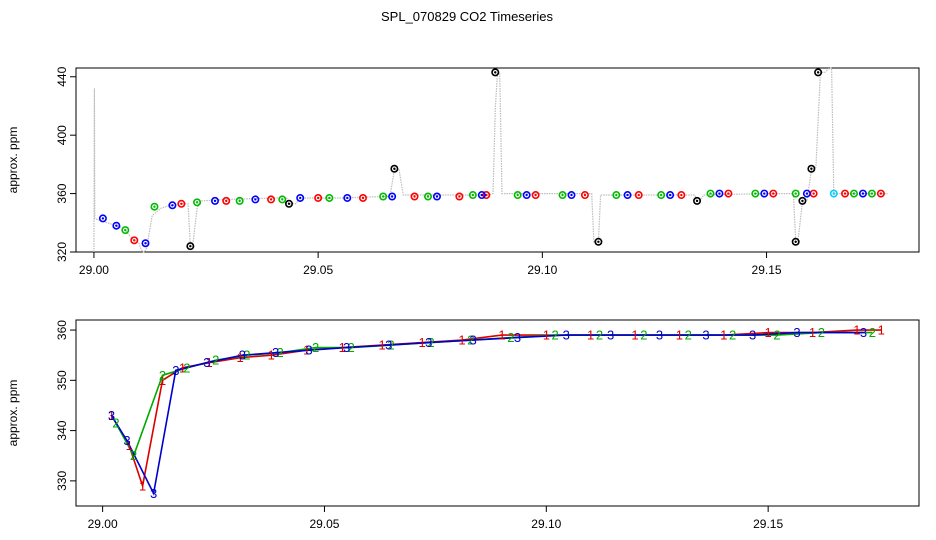 Image resolution: width=936 pixels, height=540 pixels. Describe the element at coordinates (435, 518) in the screenshot. I see `bottom-x-axis: 29.00 29.05 29.10 29.15` at that location.